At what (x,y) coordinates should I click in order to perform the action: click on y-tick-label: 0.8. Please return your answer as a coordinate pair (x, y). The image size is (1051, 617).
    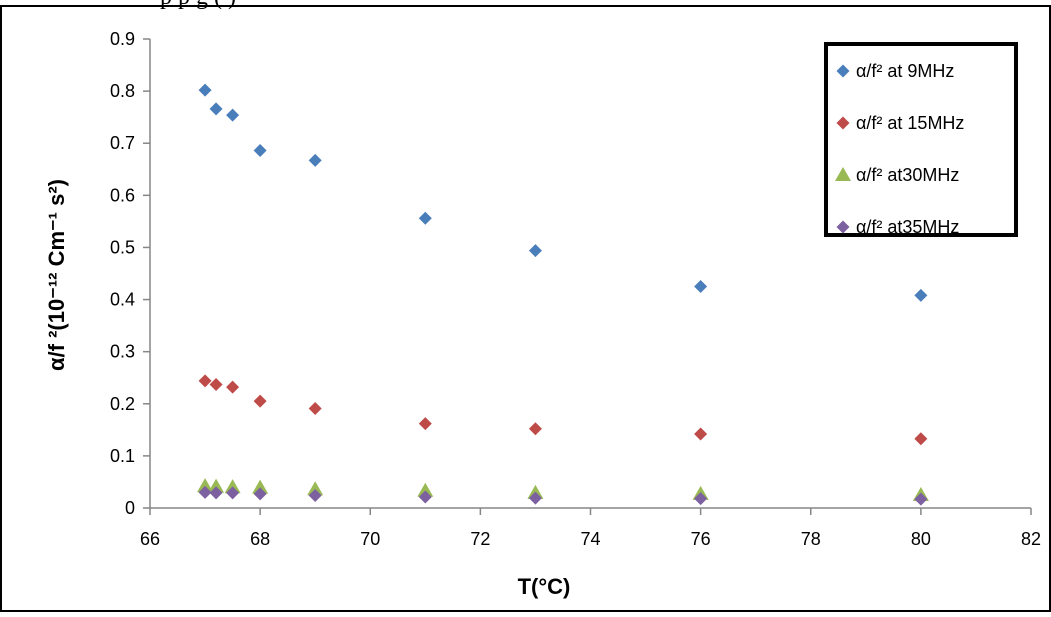
    Looking at the image, I should click on (122, 91).